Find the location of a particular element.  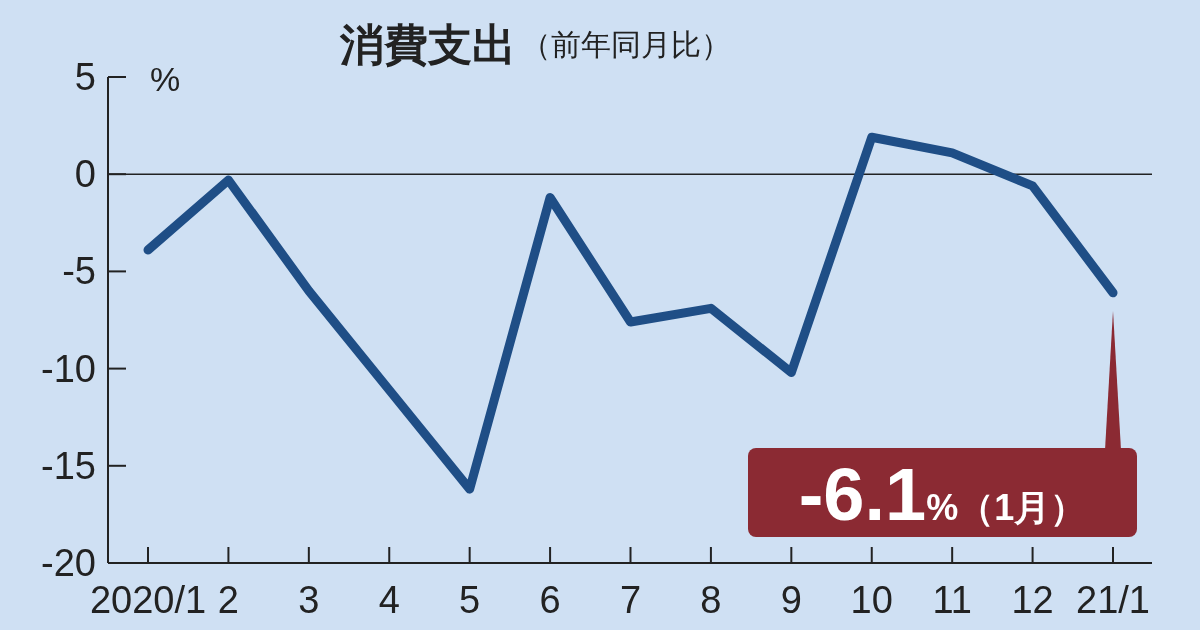

x-tick-label: 5 is located at coordinates (470, 600).